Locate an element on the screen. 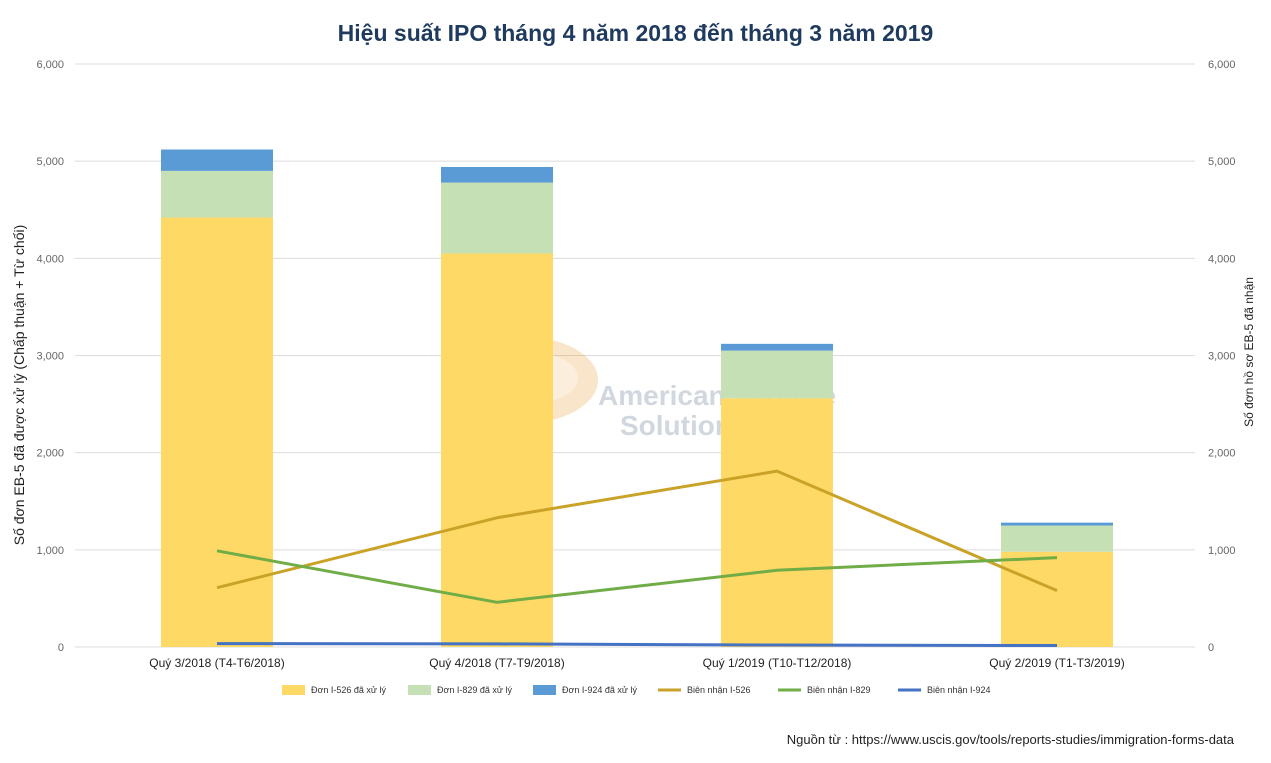  y-axis-right-label: Số đơn hồ sơ EB-5 đã nhận is located at coordinates (1249, 352).